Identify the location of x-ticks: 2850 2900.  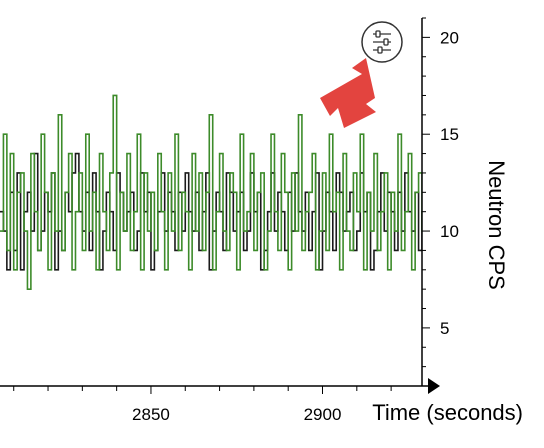
(202, 405).